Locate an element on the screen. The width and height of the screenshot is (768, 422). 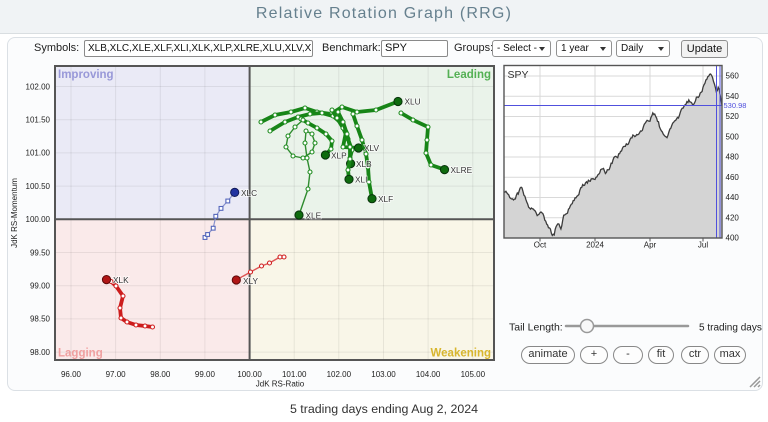
svg-text: XLP is located at coordinates (339, 155).